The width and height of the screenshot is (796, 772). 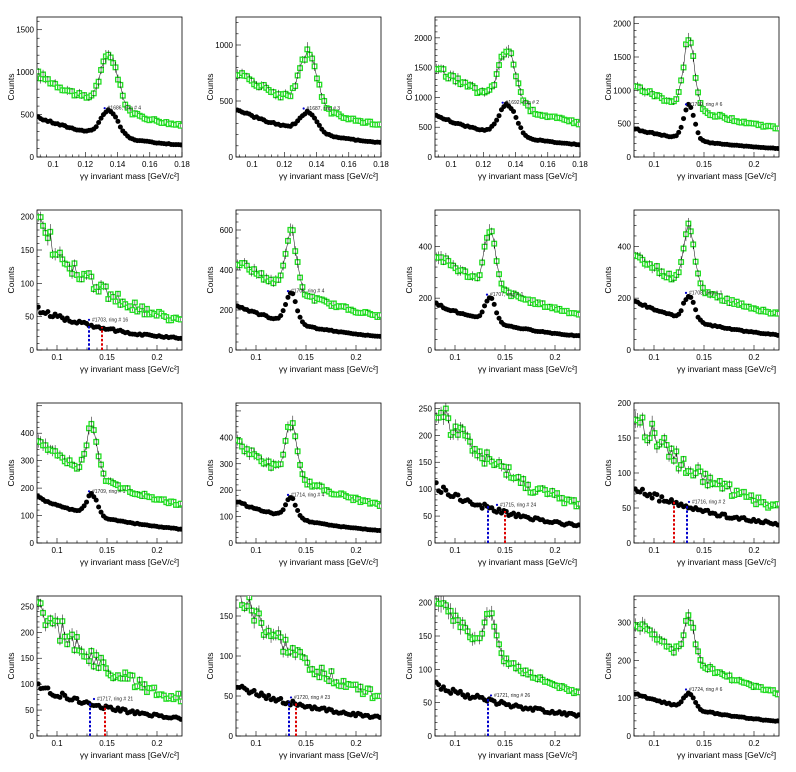 I want to click on run-annotation: #1706, ring # 4, so click(x=308, y=292).